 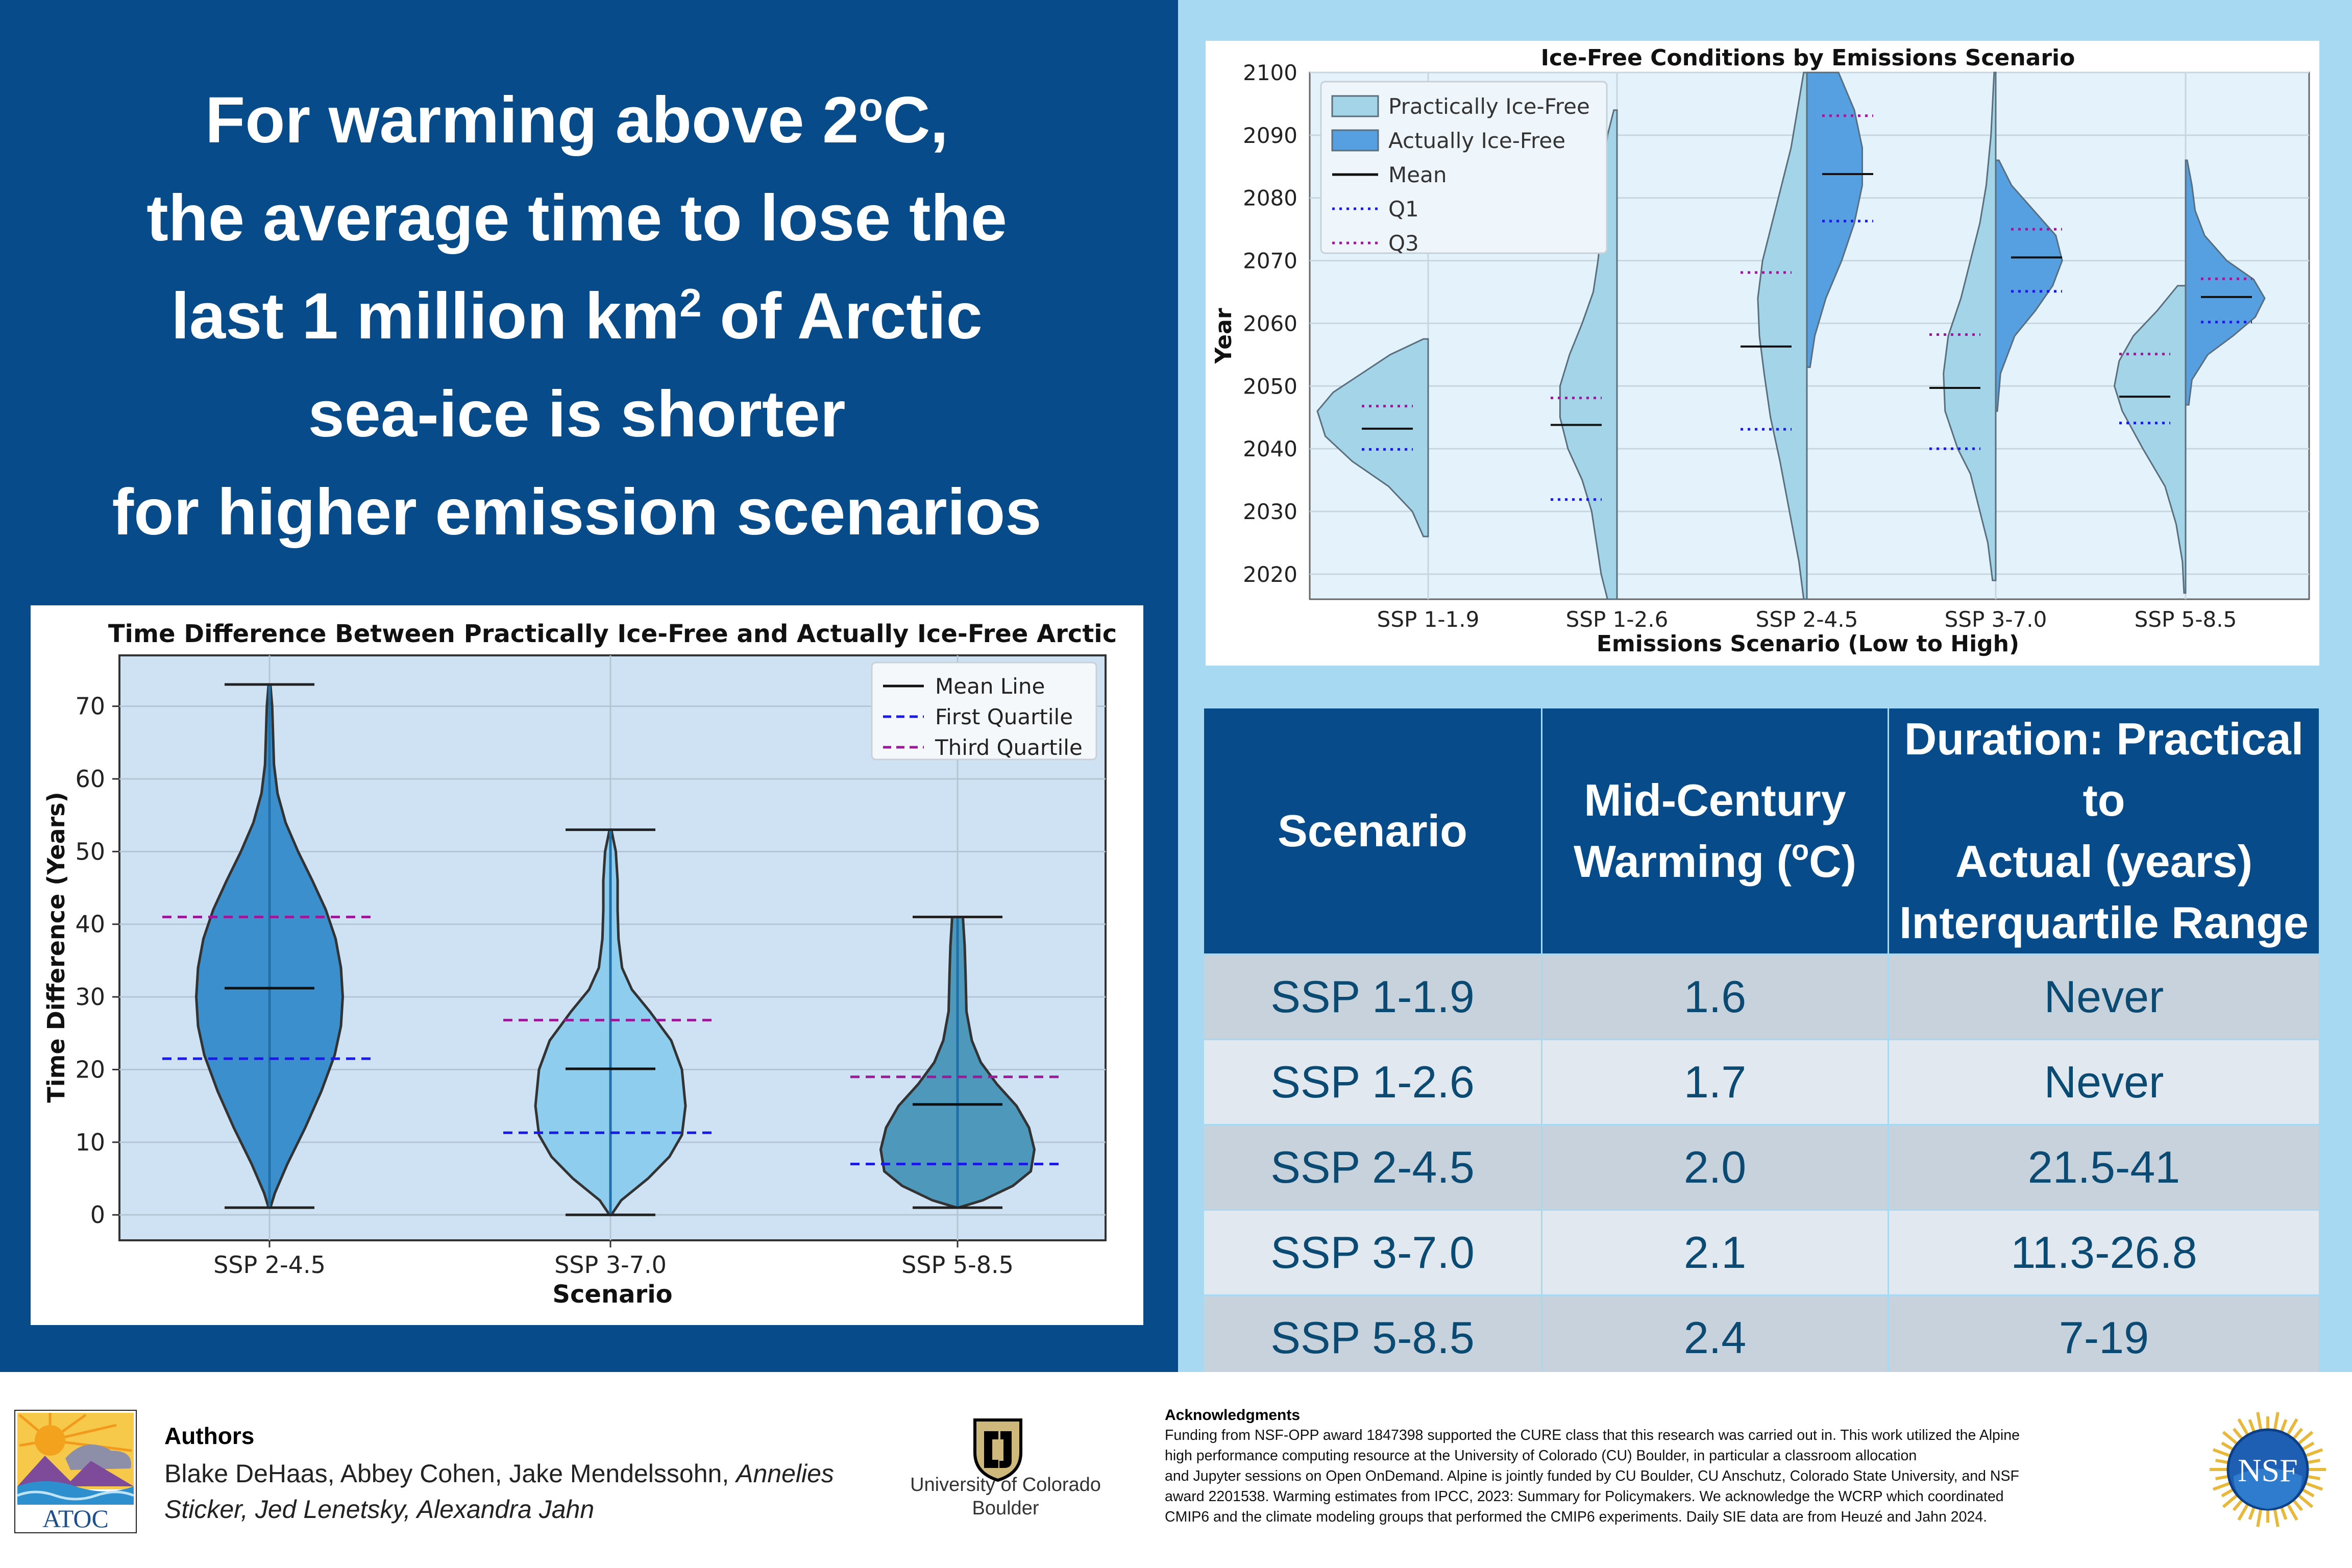 What do you see at coordinates (1224, 336) in the screenshot?
I see `y-axis-label: Year` at bounding box center [1224, 336].